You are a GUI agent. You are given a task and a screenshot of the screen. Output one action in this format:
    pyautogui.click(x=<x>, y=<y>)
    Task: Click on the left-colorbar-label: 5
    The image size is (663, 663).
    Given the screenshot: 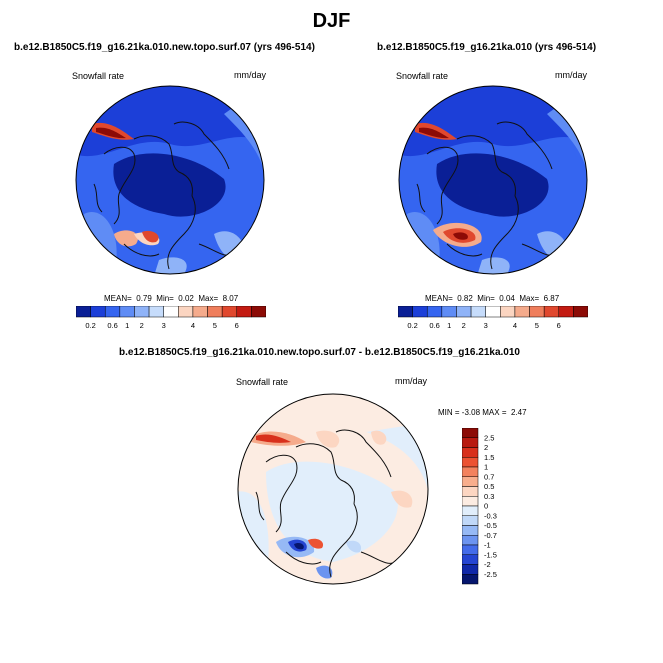 What is the action you would take?
    pyautogui.click(x=215, y=325)
    